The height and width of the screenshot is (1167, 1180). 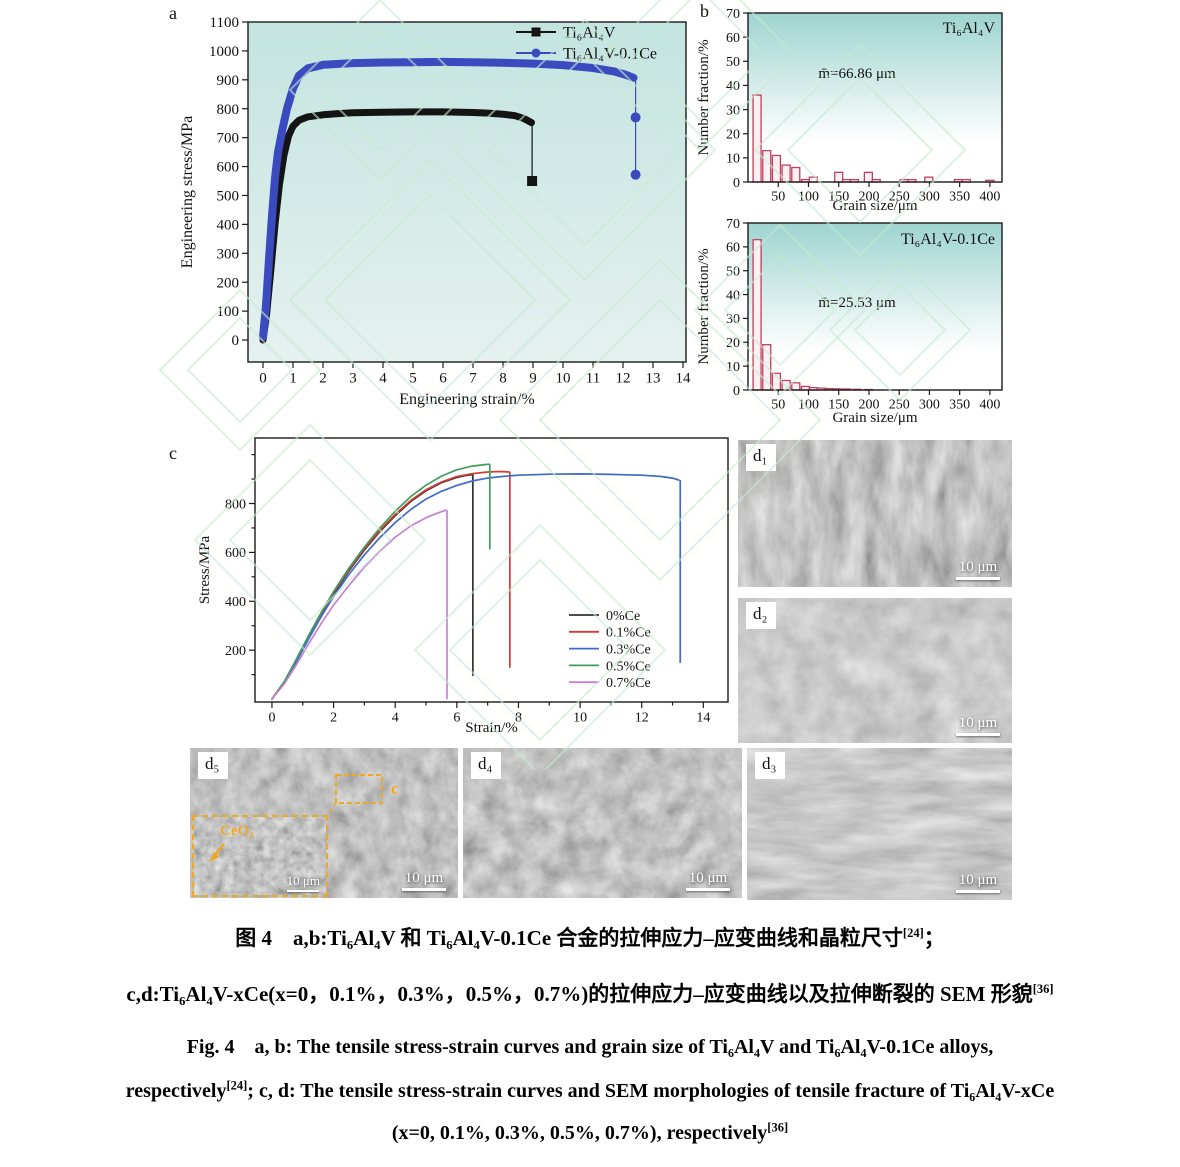 What do you see at coordinates (761, 457) in the screenshot?
I see `sem-label-d1: d₁` at bounding box center [761, 457].